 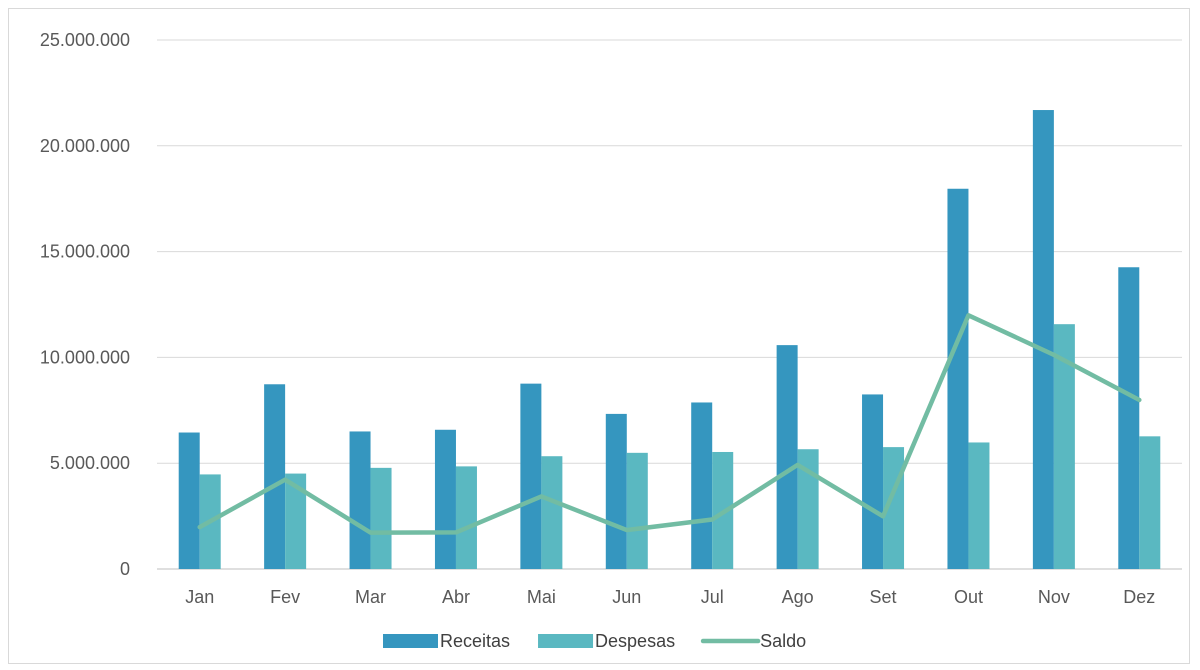 What do you see at coordinates (275, 476) in the screenshot?
I see `bar-receitas-fev` at bounding box center [275, 476].